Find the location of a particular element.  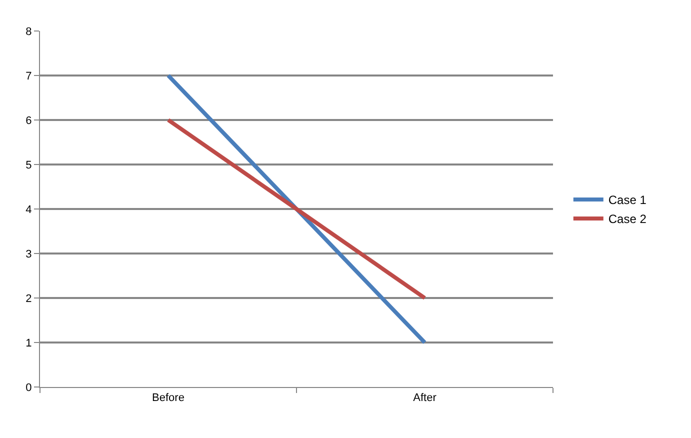

y-tick-label: 6 is located at coordinates (29, 120).